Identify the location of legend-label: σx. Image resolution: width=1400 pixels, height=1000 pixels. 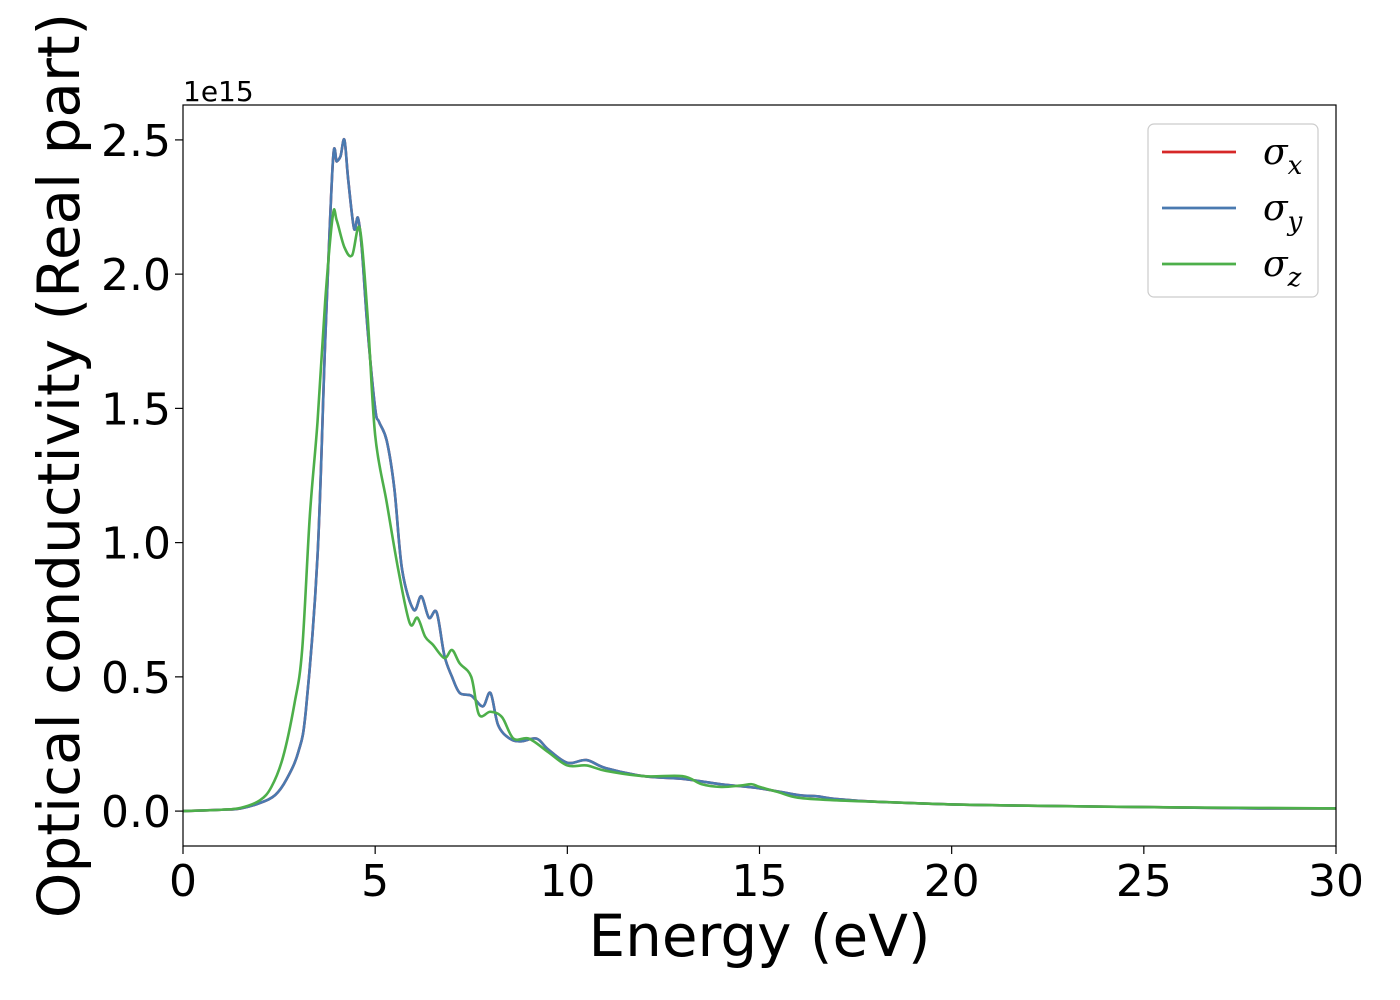
(1283, 156).